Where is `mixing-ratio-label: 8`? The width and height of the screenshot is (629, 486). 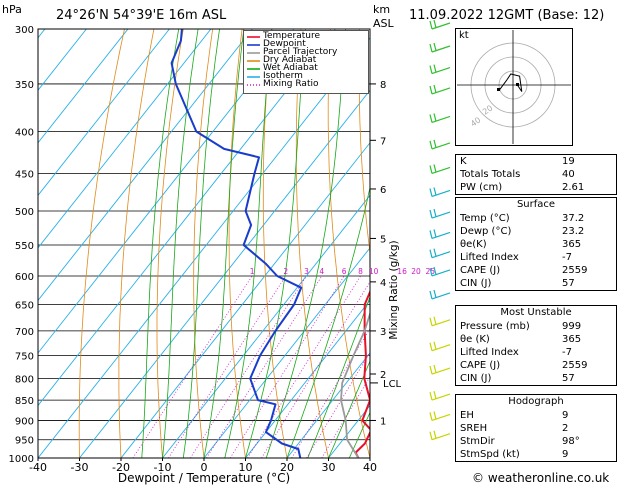
mixing-ratio-label: 8 is located at coordinates (360, 271).